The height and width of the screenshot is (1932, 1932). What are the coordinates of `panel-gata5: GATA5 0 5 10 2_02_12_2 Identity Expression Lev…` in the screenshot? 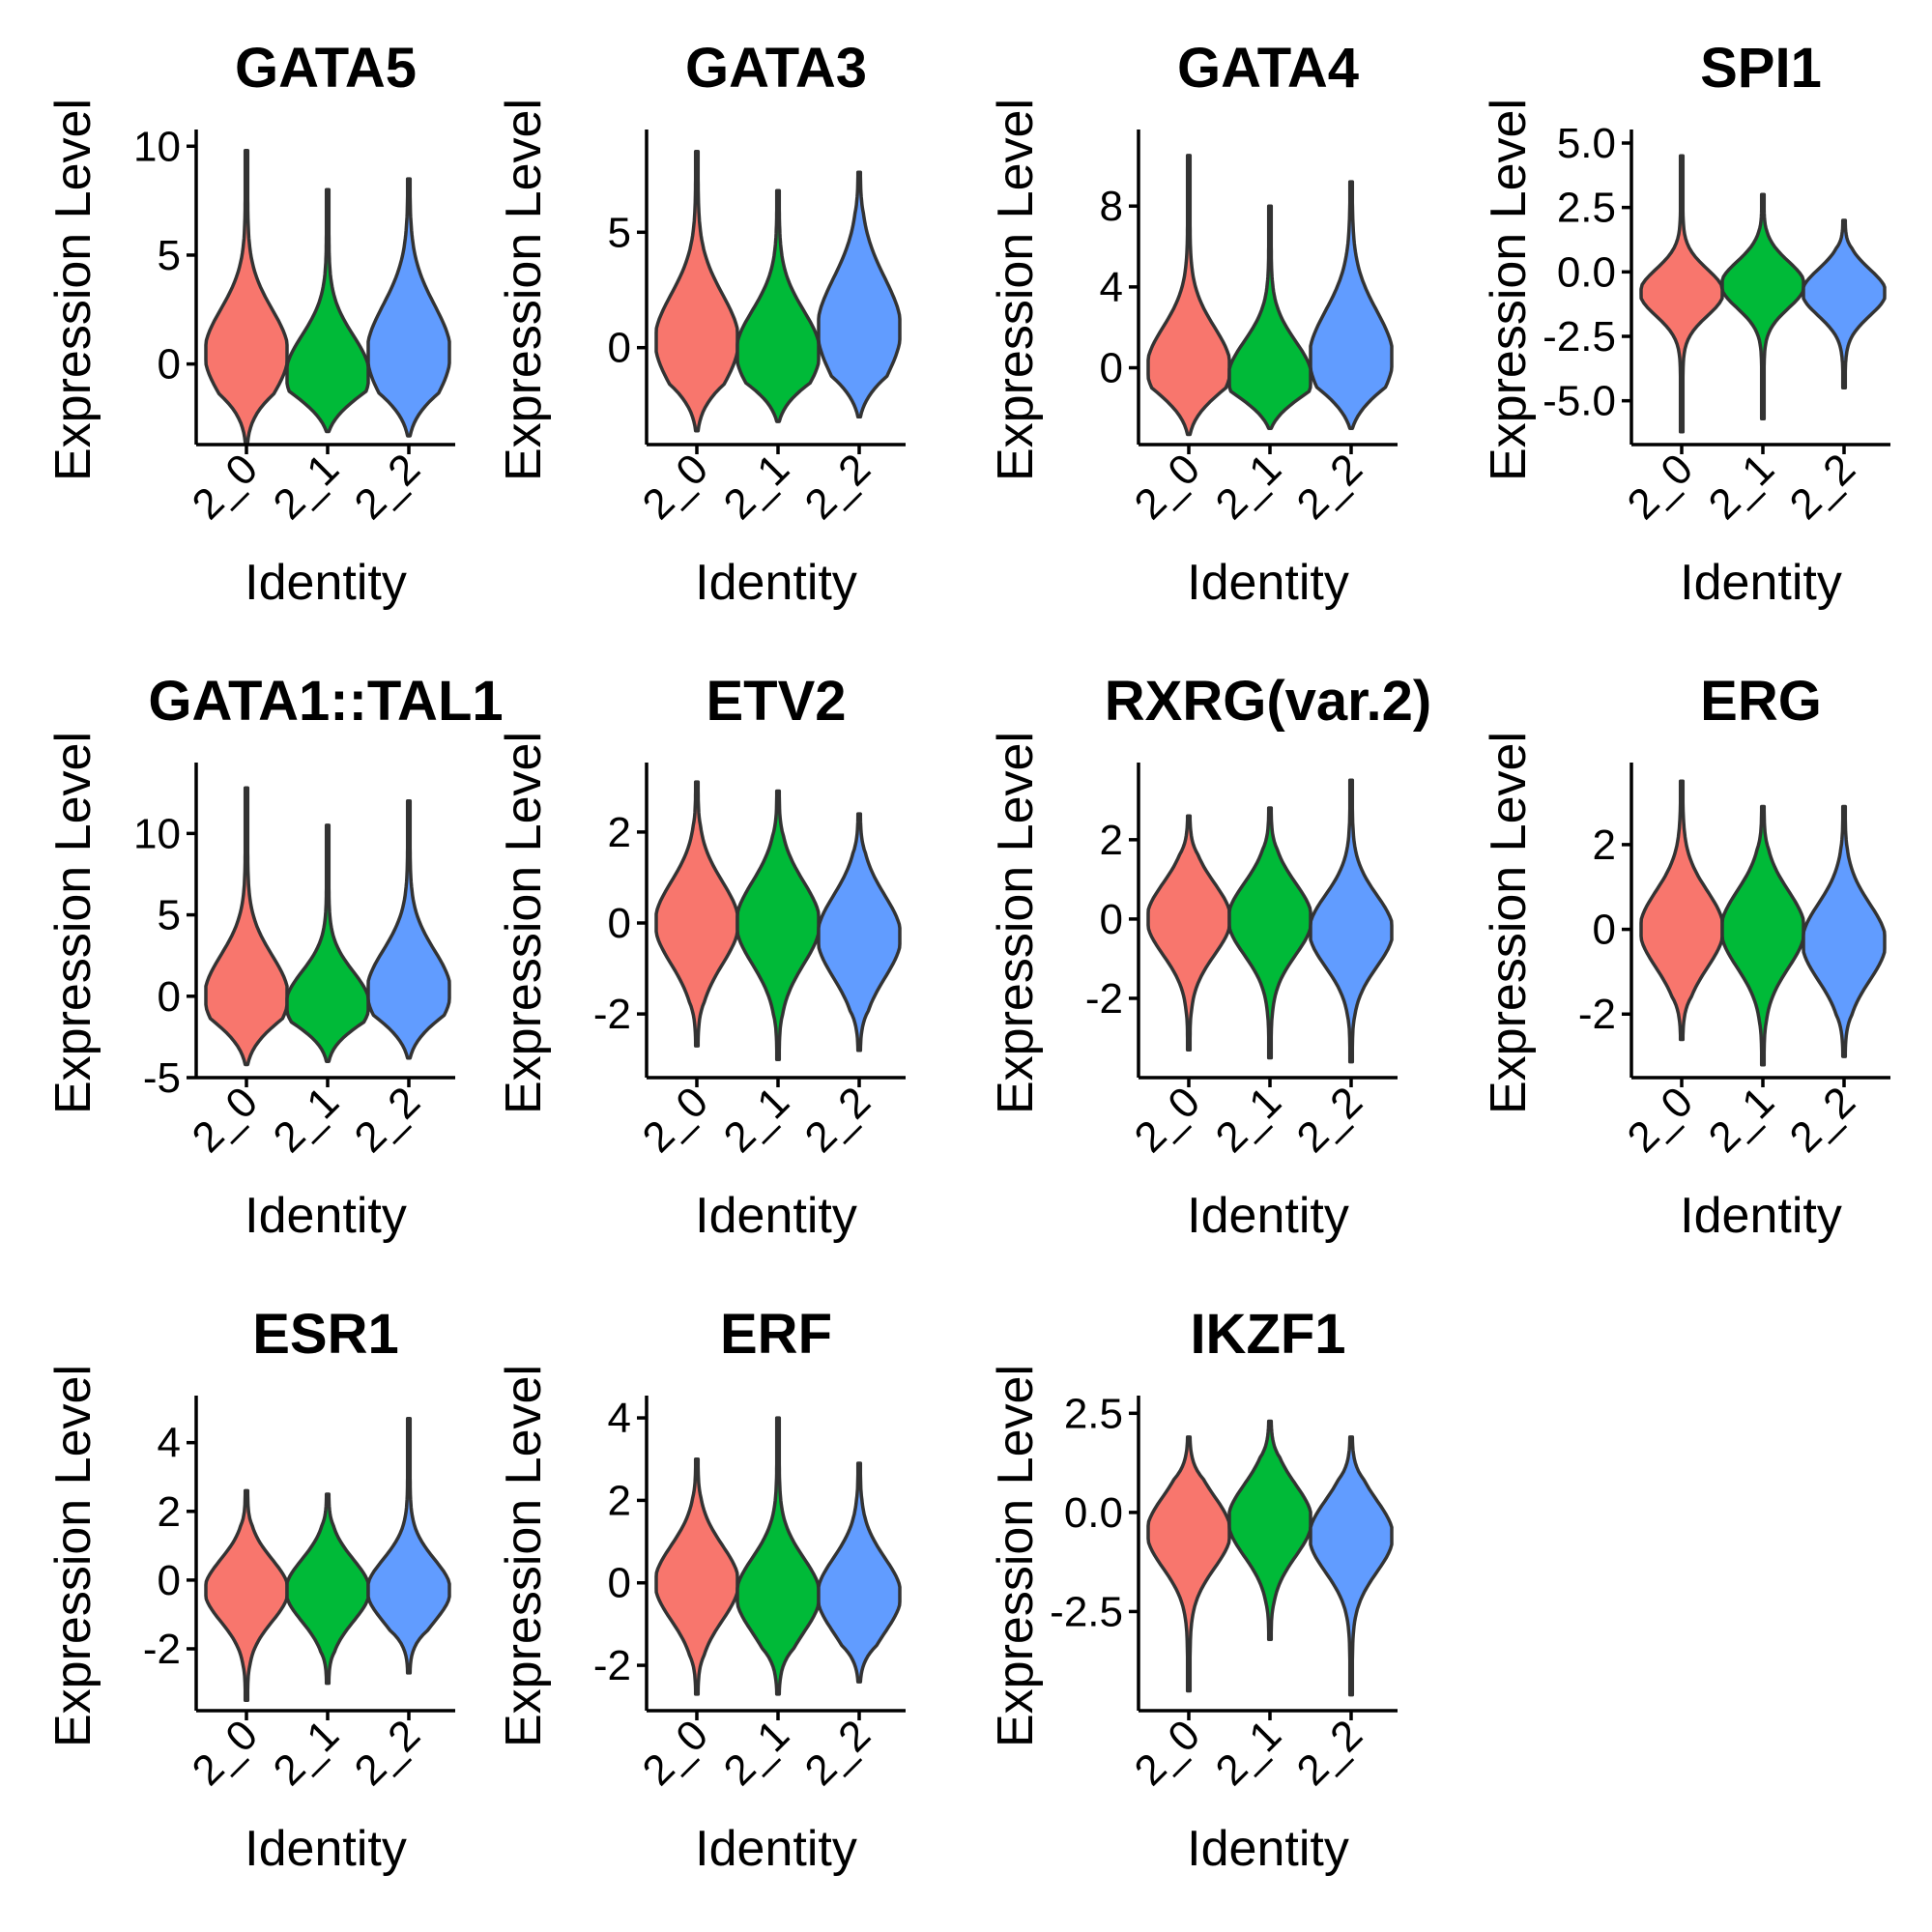 It's located at (250, 324).